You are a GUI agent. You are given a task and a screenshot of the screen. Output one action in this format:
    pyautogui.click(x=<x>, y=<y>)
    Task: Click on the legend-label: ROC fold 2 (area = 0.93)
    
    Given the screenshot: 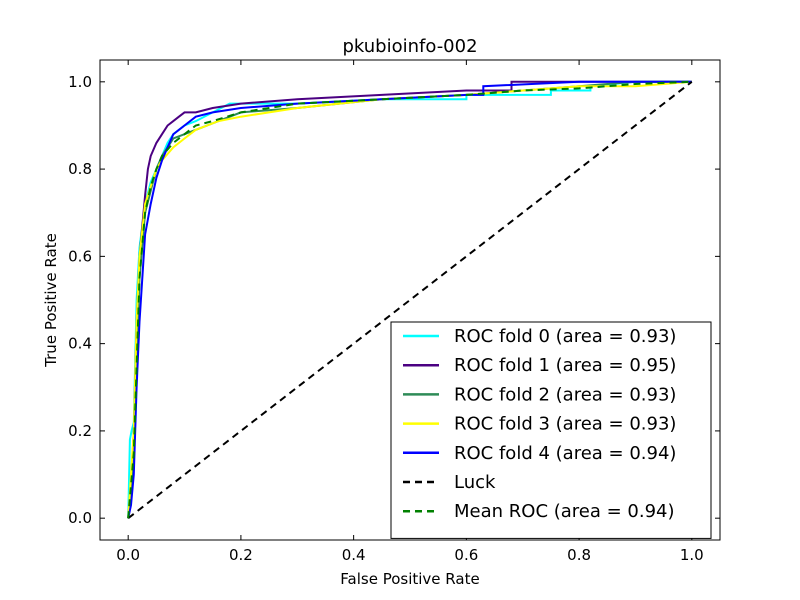 What is the action you would take?
    pyautogui.click(x=565, y=394)
    